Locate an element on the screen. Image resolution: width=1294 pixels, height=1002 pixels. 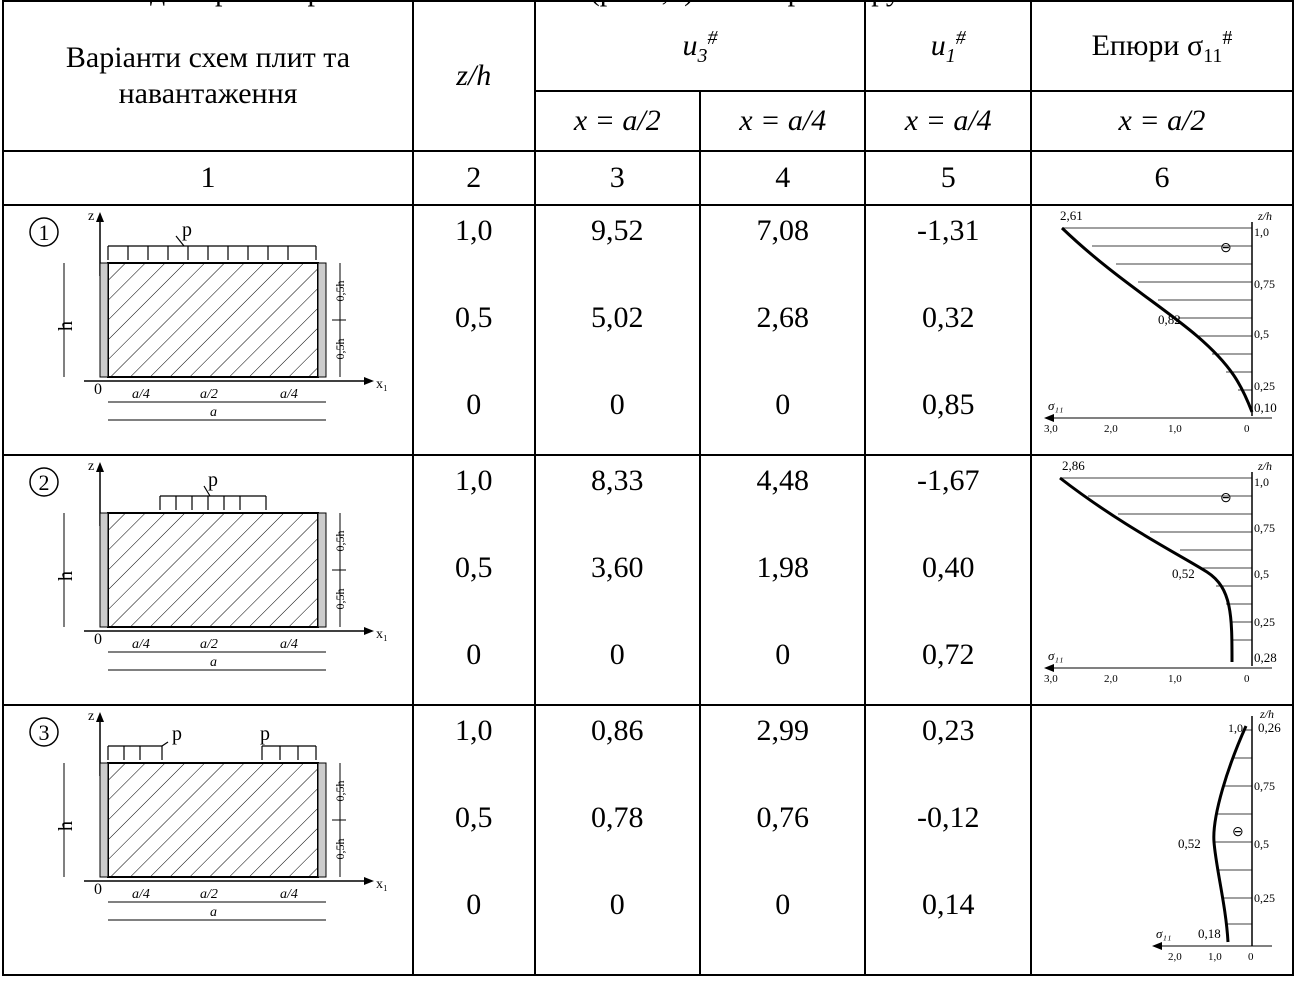
u3-a2-value: 8,33 is located at coordinates (617, 480).